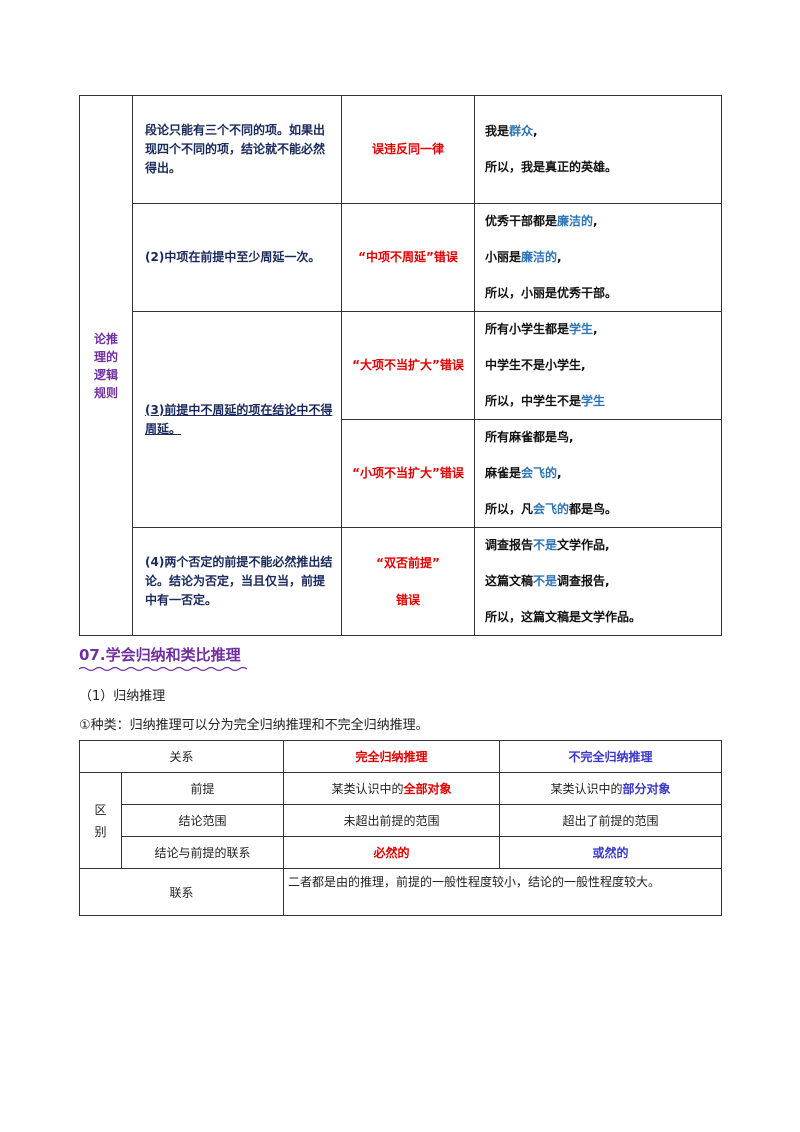  I want to click on example-text: 调查报告,, so click(583, 581).